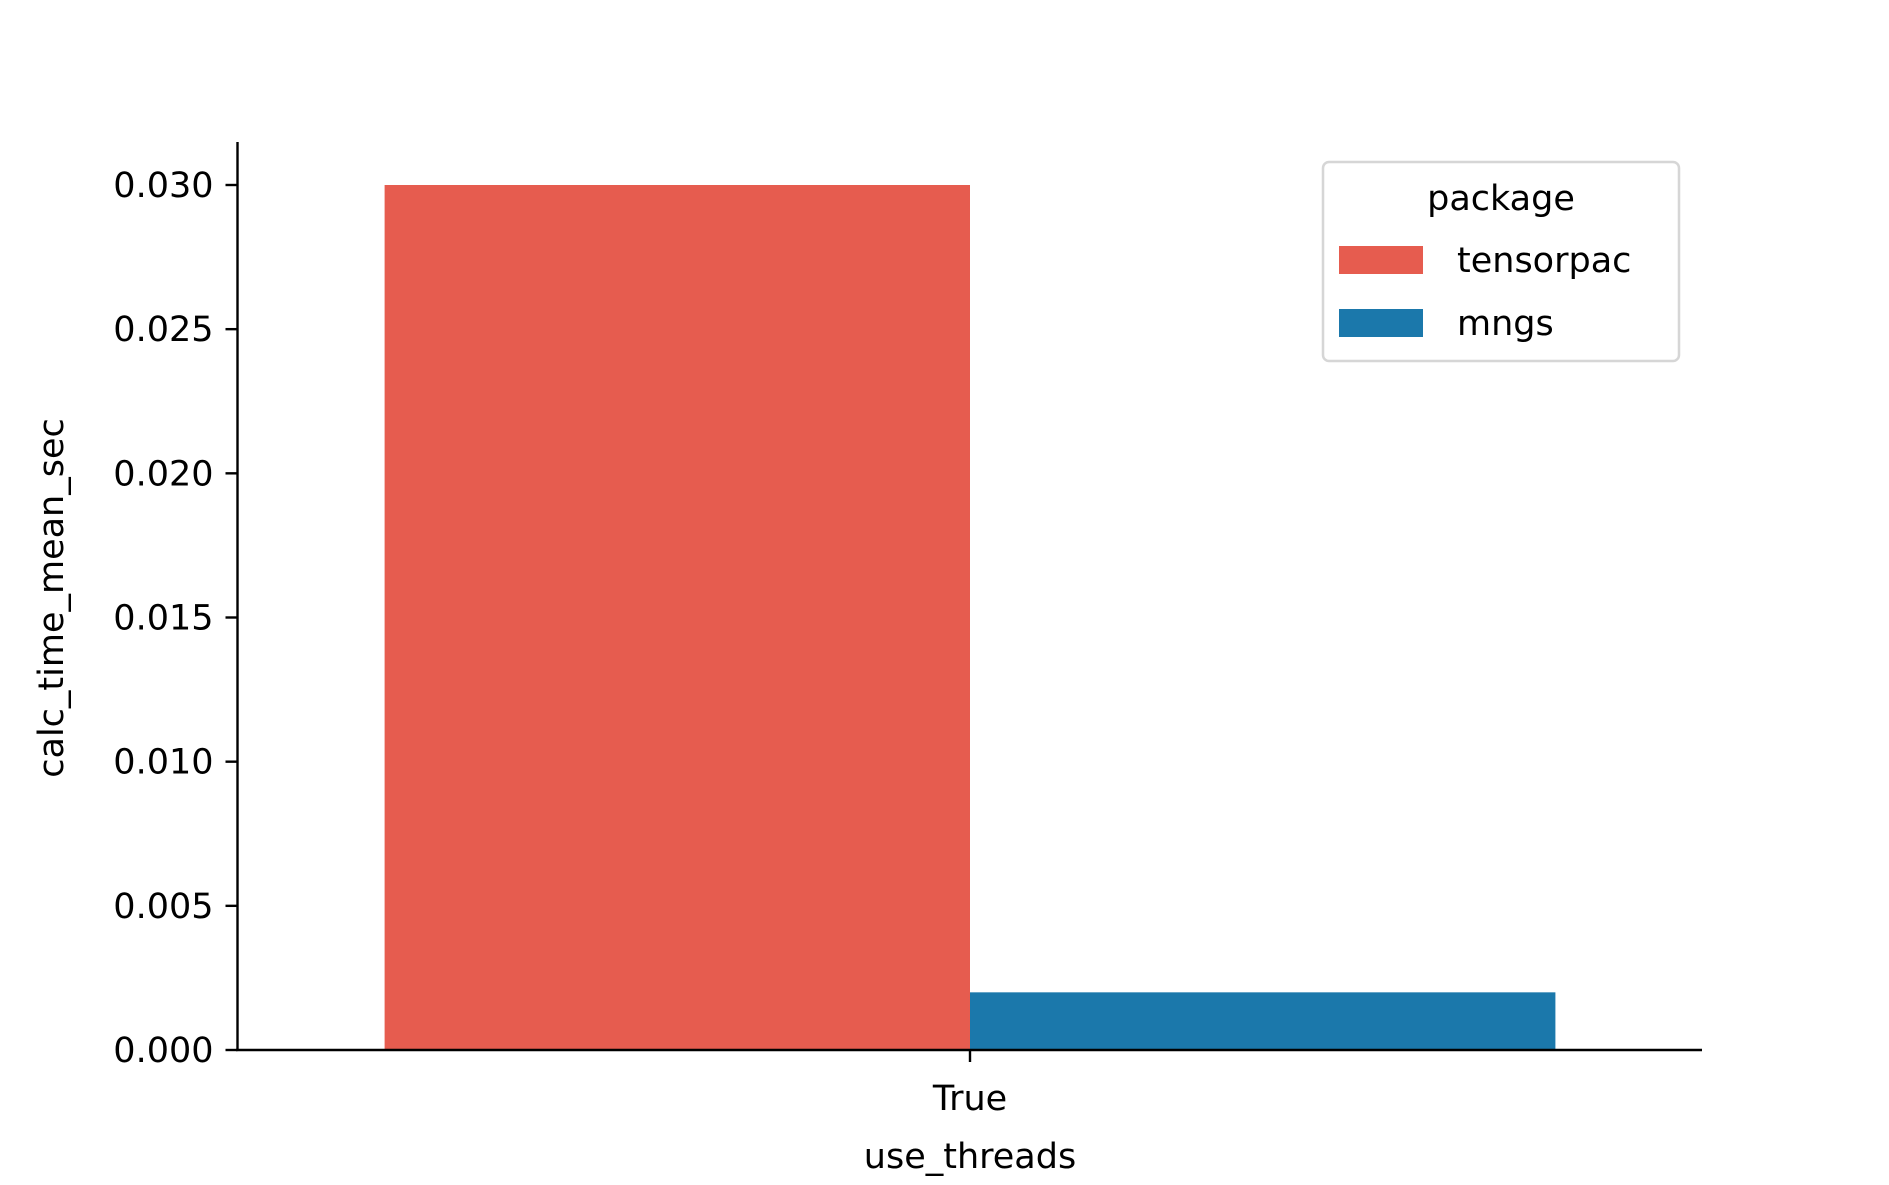 The image size is (1889, 1185). What do you see at coordinates (970, 1157) in the screenshot?
I see `x-axis-label: use_threads` at bounding box center [970, 1157].